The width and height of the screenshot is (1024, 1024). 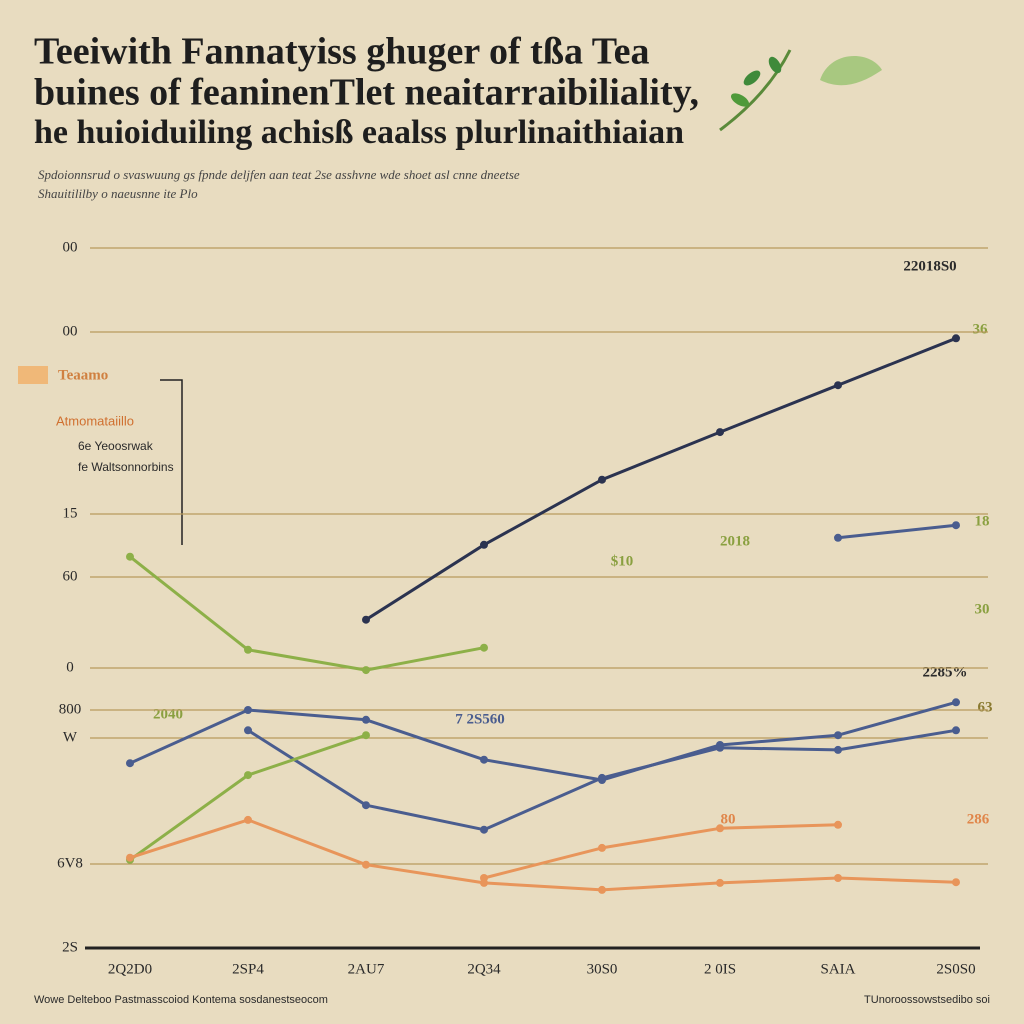 What do you see at coordinates (837, 969) in the screenshot?
I see `x-tick-label: SAIA` at bounding box center [837, 969].